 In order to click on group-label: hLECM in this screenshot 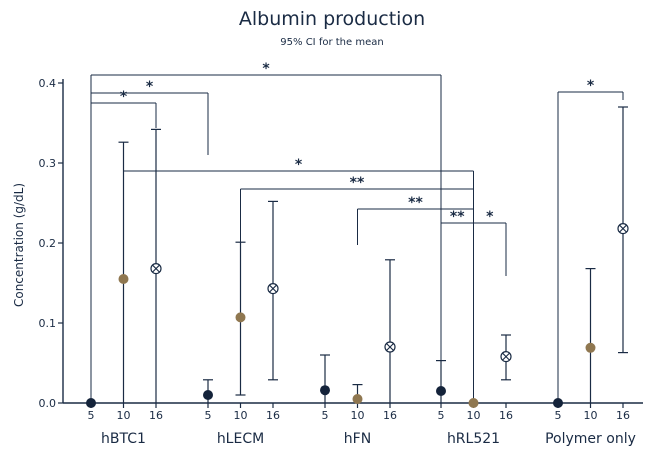, I will do `click(240, 439)`.